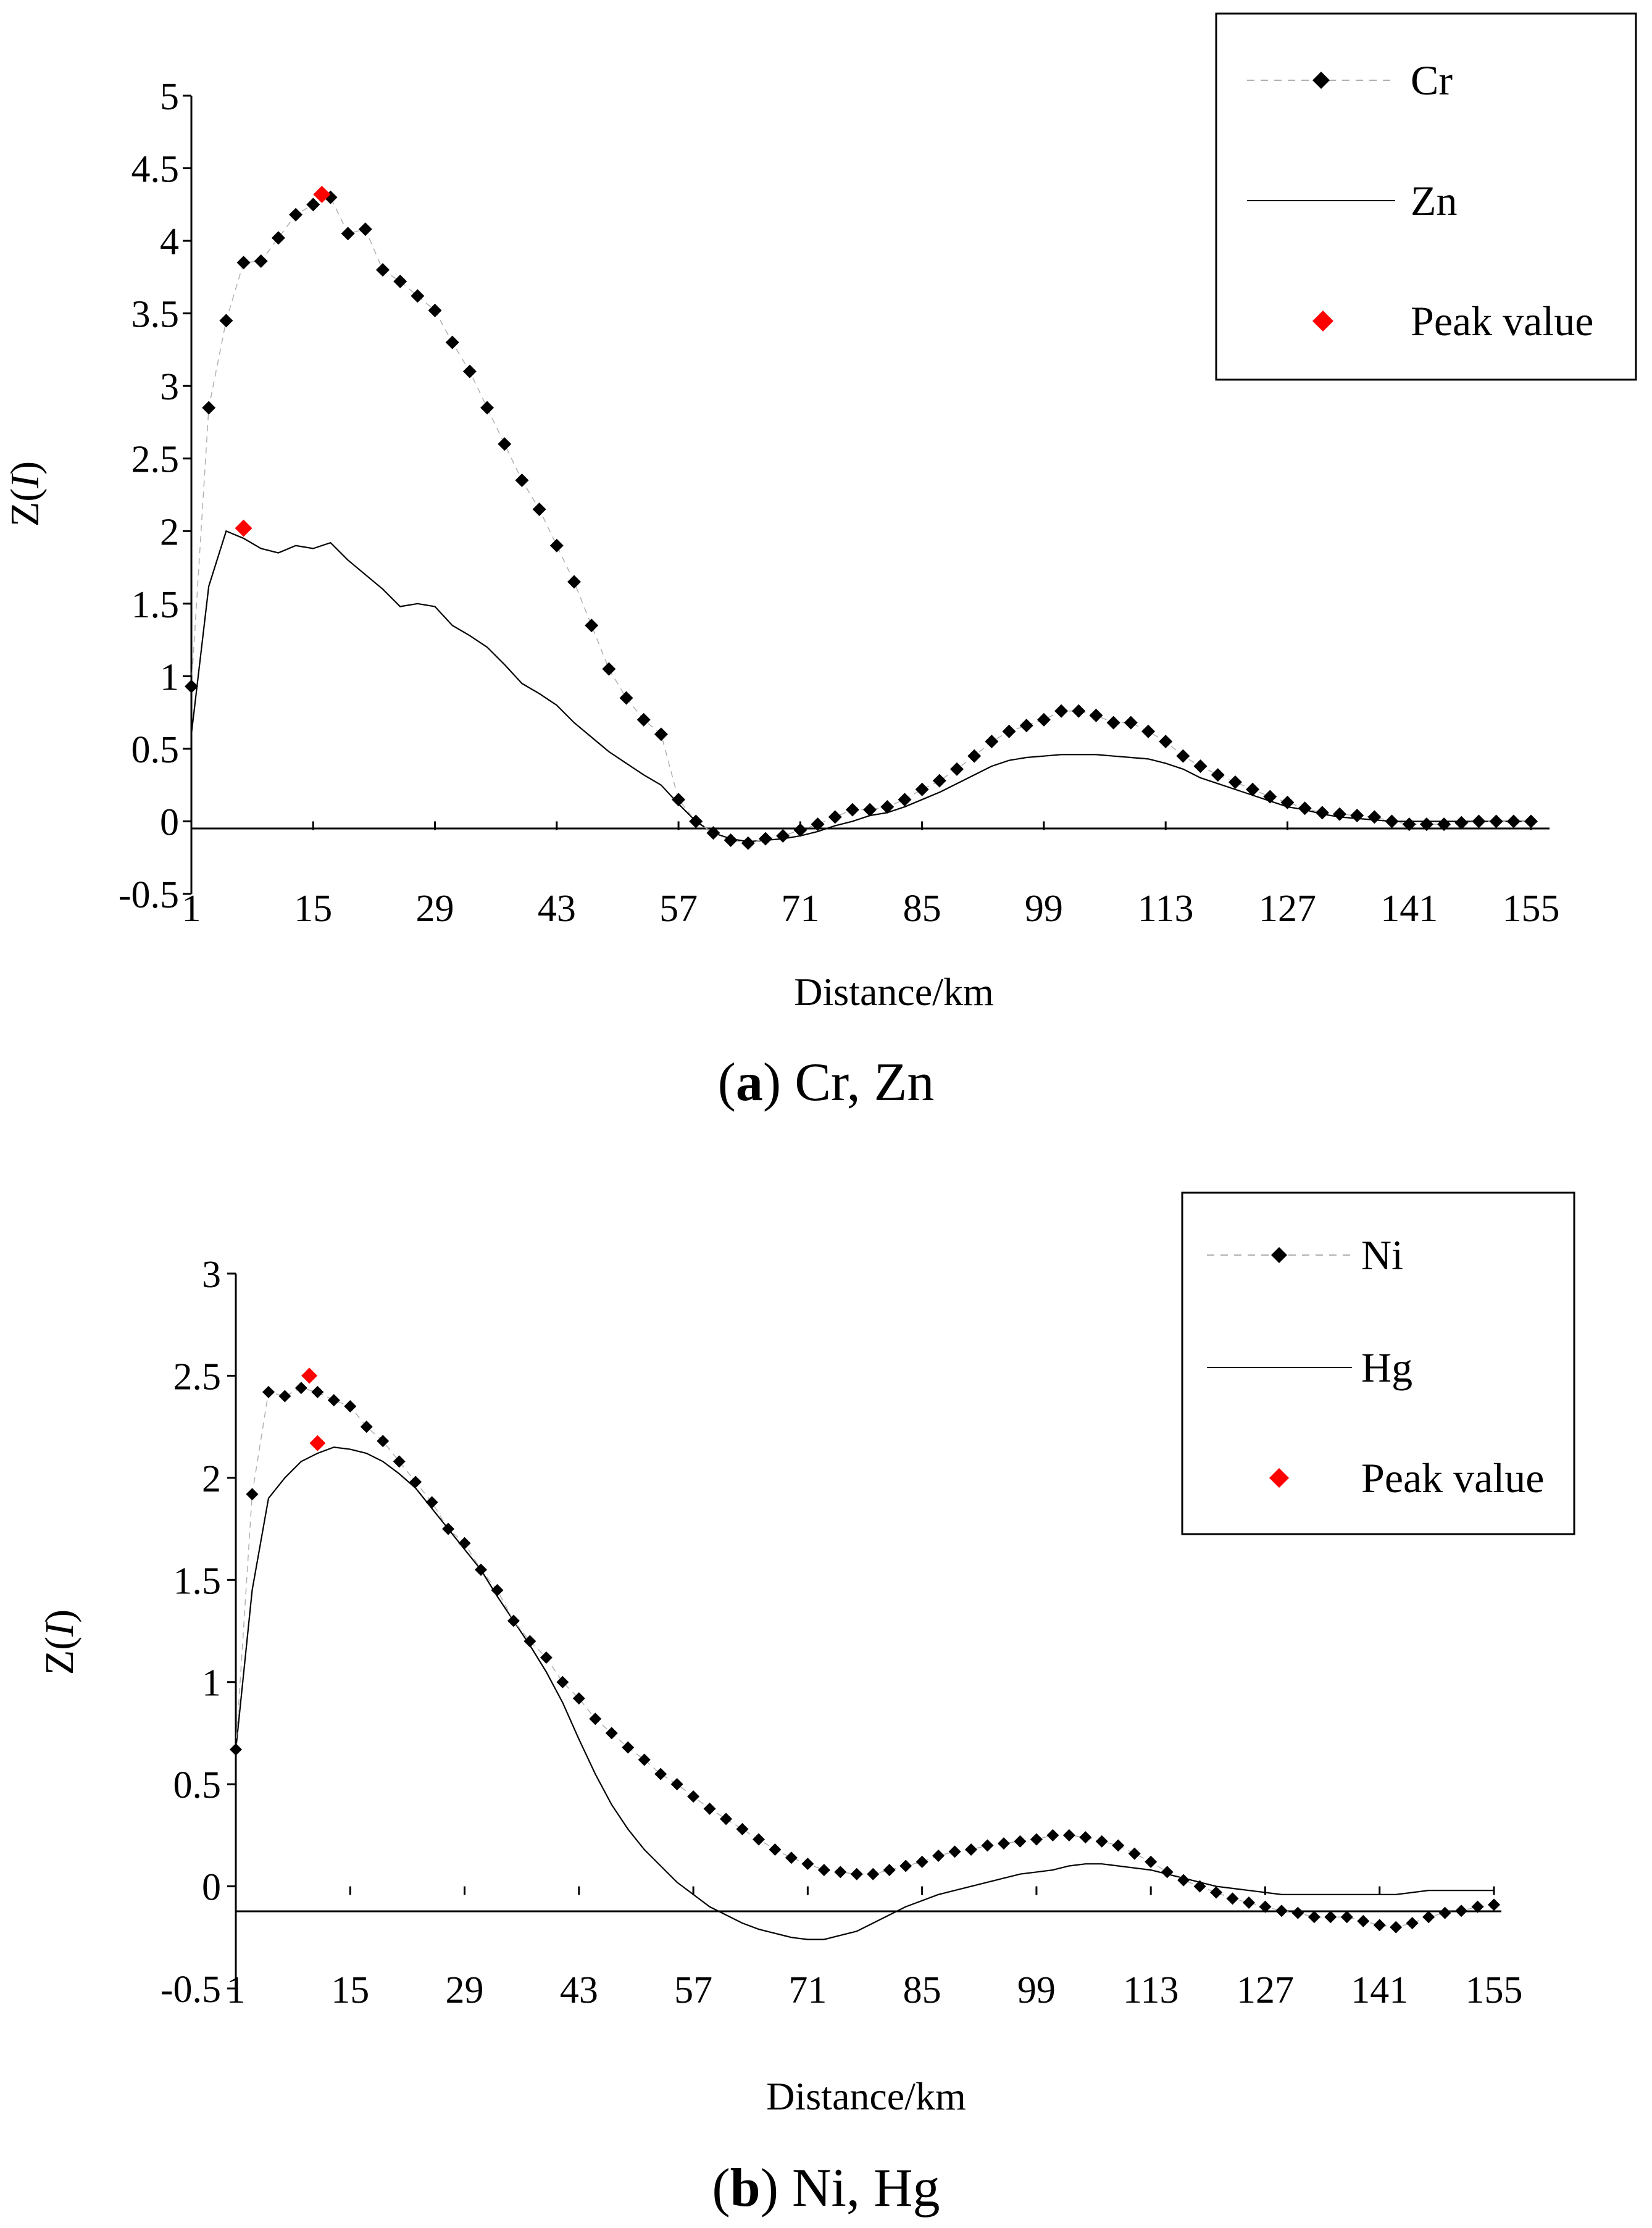 The height and width of the screenshot is (2228, 1652). I want to click on x-tick-label: 155, so click(1531, 909).